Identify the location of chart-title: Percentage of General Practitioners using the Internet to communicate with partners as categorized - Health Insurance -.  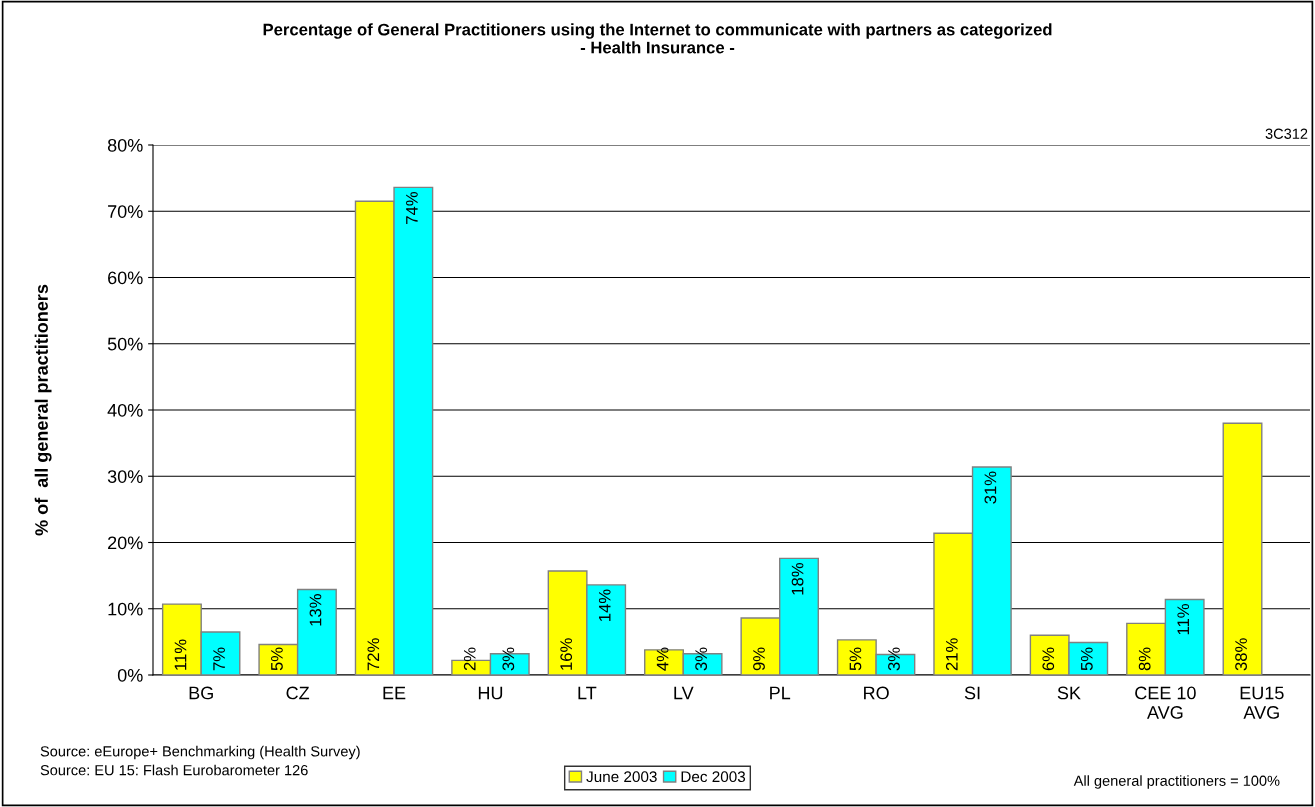
(657, 38).